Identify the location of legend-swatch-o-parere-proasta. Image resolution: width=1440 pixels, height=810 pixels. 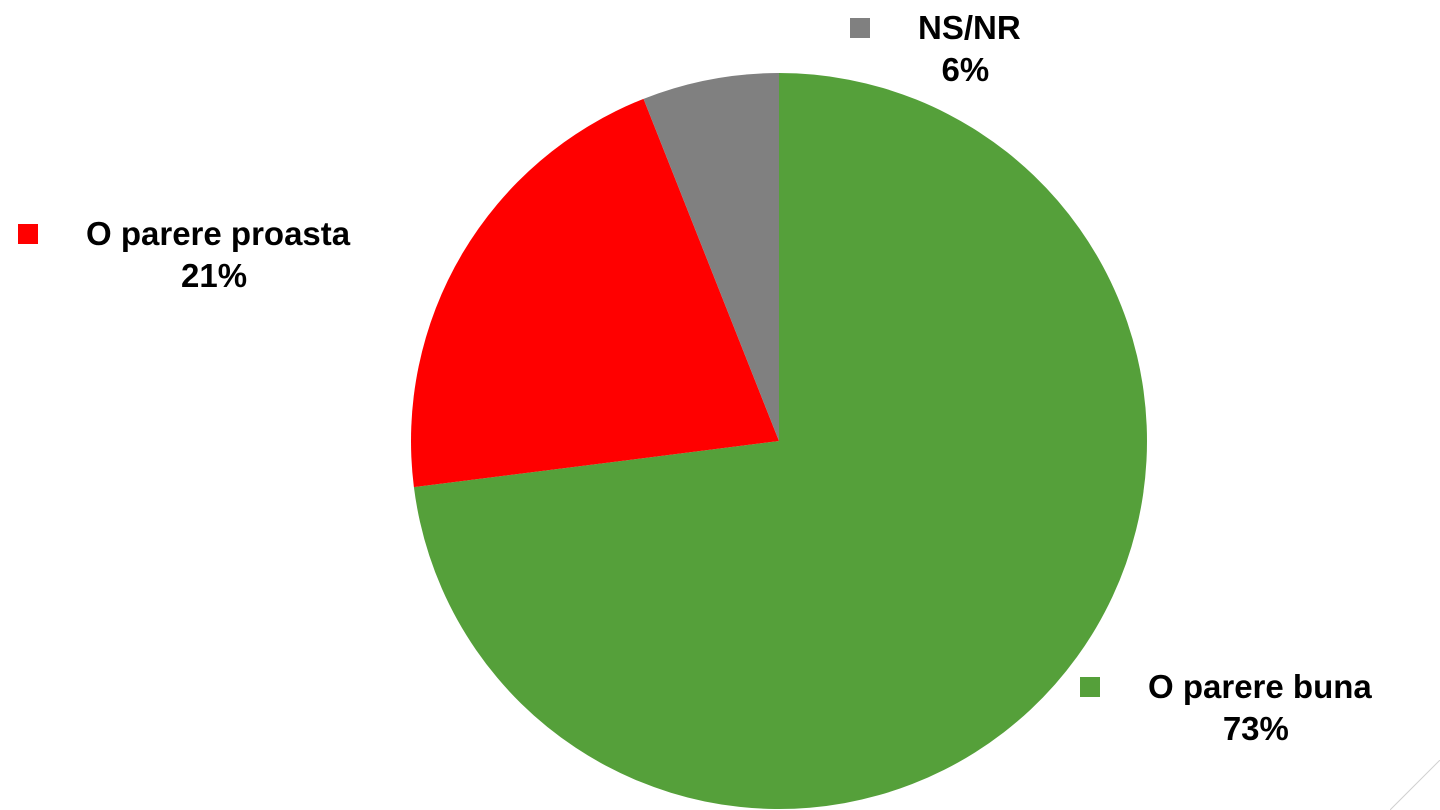
(28, 234).